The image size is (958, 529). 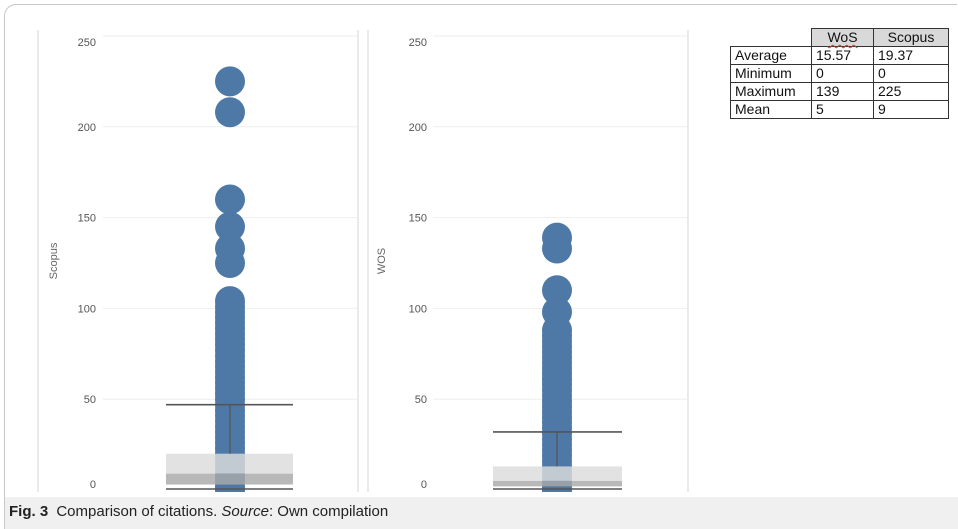 I want to click on table-row: Mean 5 9, so click(x=839, y=109).